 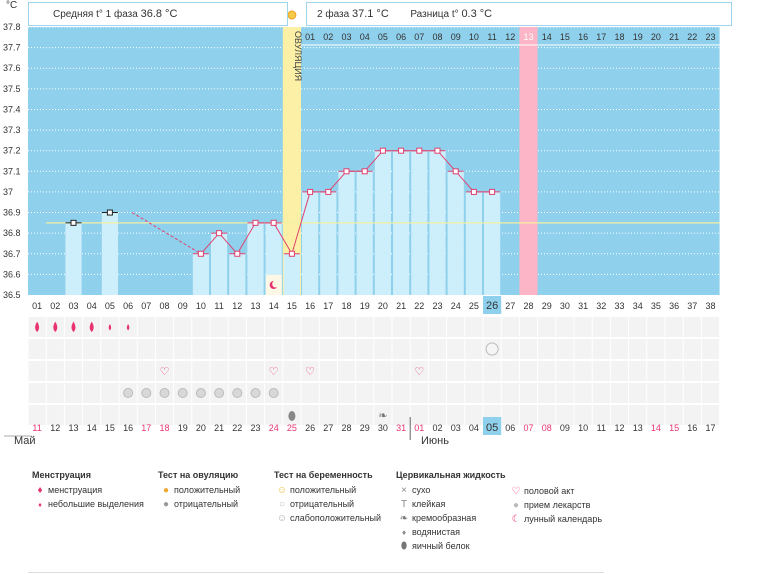 I want to click on month-may: Май, so click(x=25, y=441).